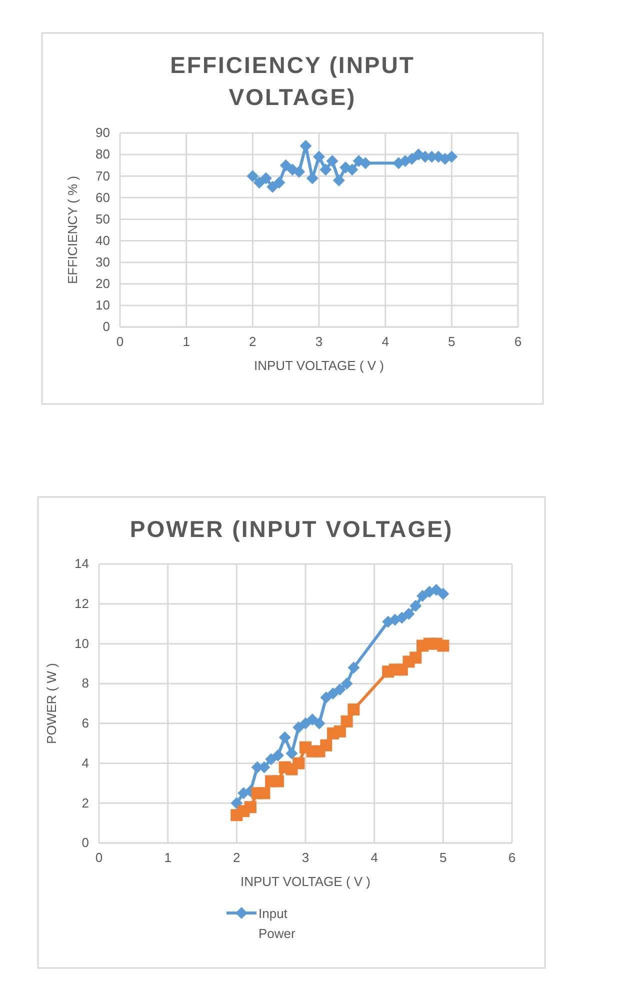 This screenshot has height=1000, width=628. What do you see at coordinates (292, 81) in the screenshot?
I see `chart-title: EFFICIENCY (INPUT VOLTAGE)` at bounding box center [292, 81].